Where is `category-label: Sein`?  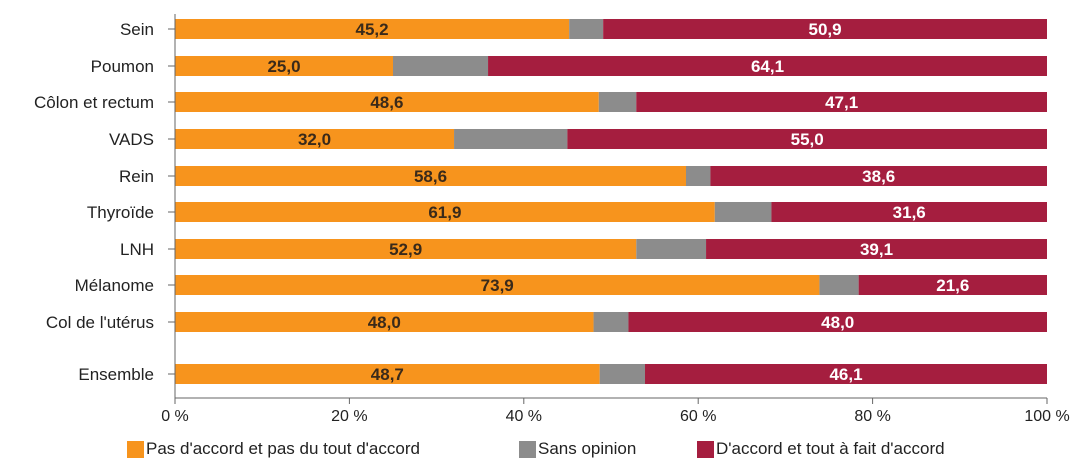 category-label: Sein is located at coordinates (137, 29).